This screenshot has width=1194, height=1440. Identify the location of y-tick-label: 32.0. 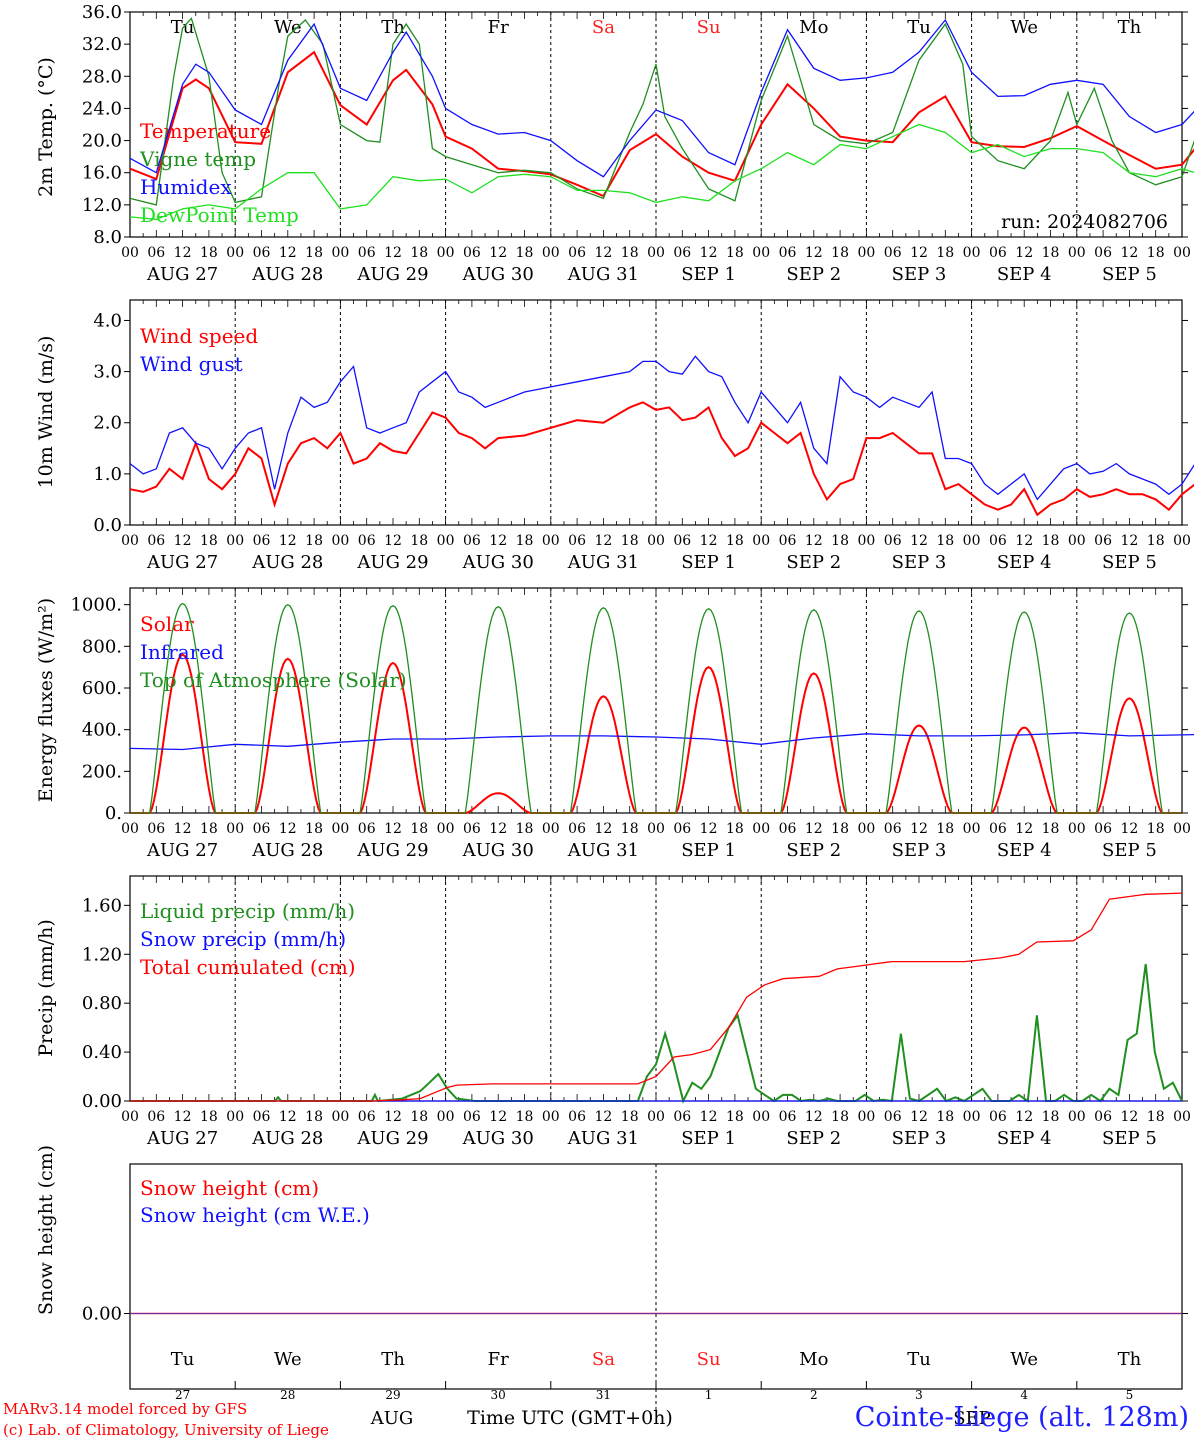
(102, 44).